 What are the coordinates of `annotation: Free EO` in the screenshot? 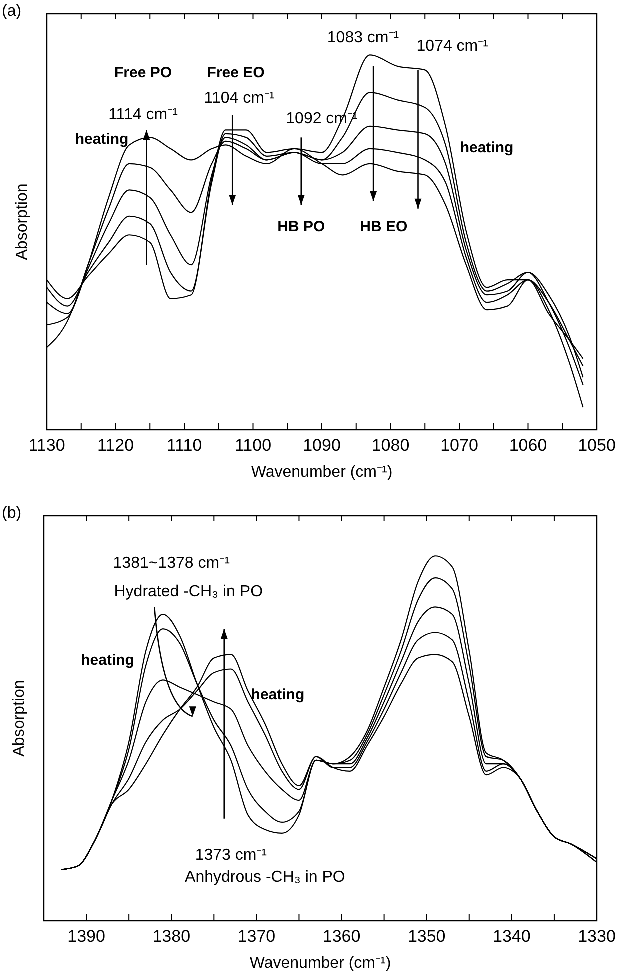 It's located at (236, 73).